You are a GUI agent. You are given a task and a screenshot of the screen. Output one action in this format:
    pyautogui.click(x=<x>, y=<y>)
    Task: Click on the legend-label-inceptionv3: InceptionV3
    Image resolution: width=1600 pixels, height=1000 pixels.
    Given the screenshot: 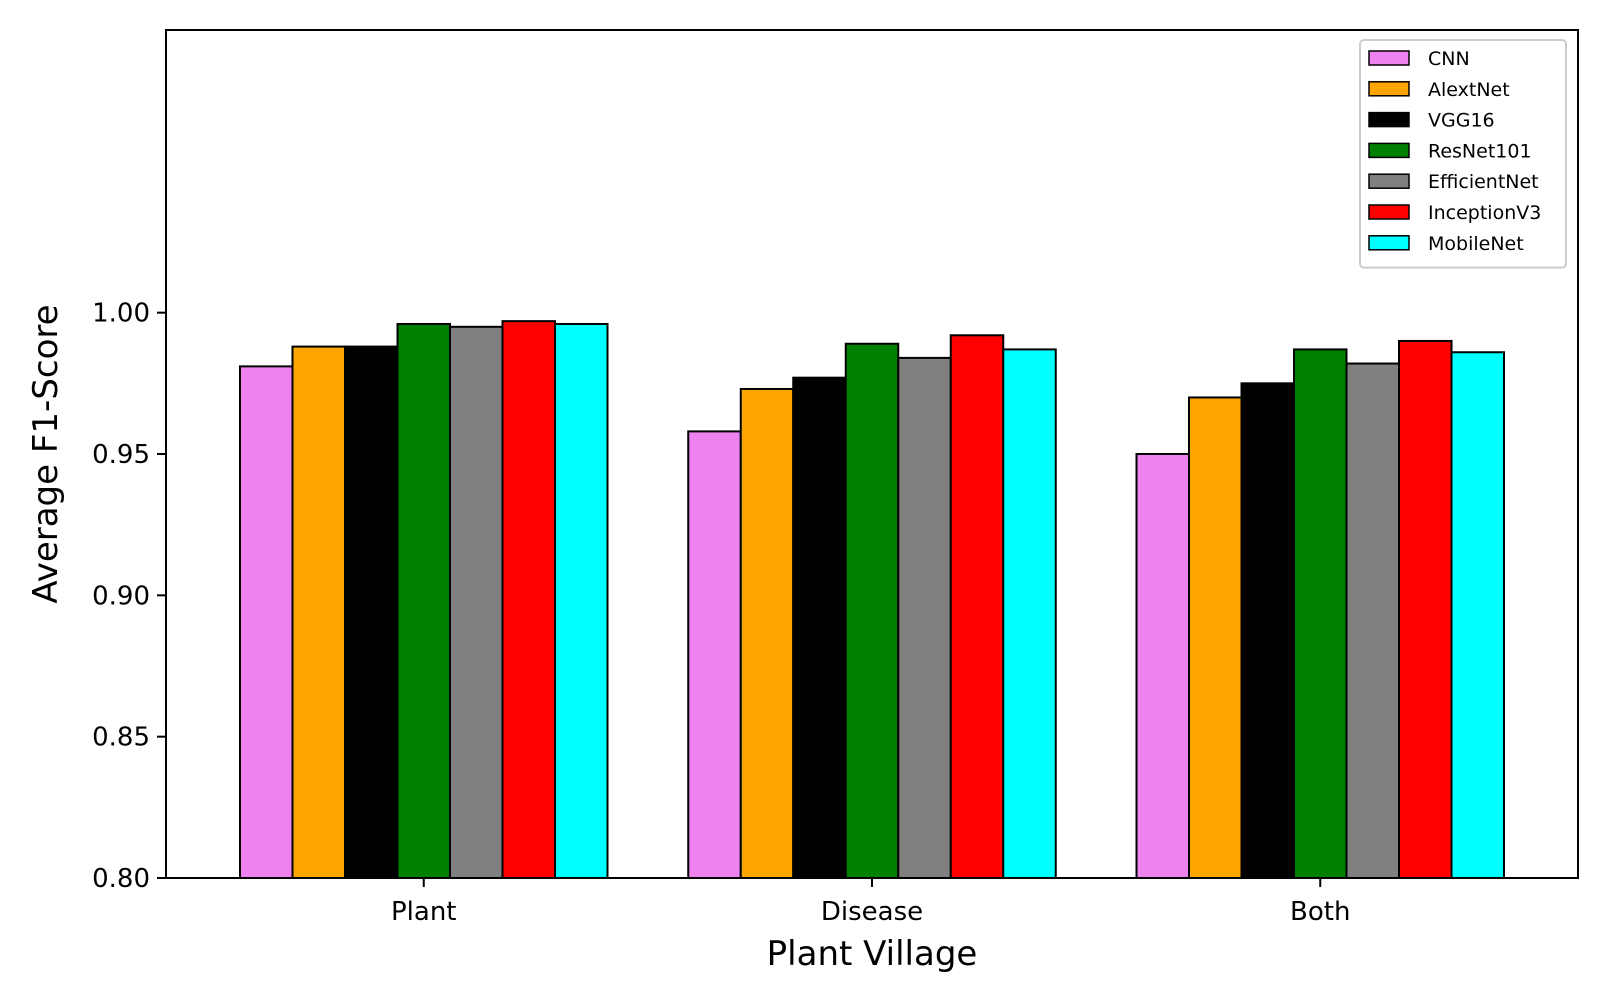 What is the action you would take?
    pyautogui.click(x=1484, y=213)
    